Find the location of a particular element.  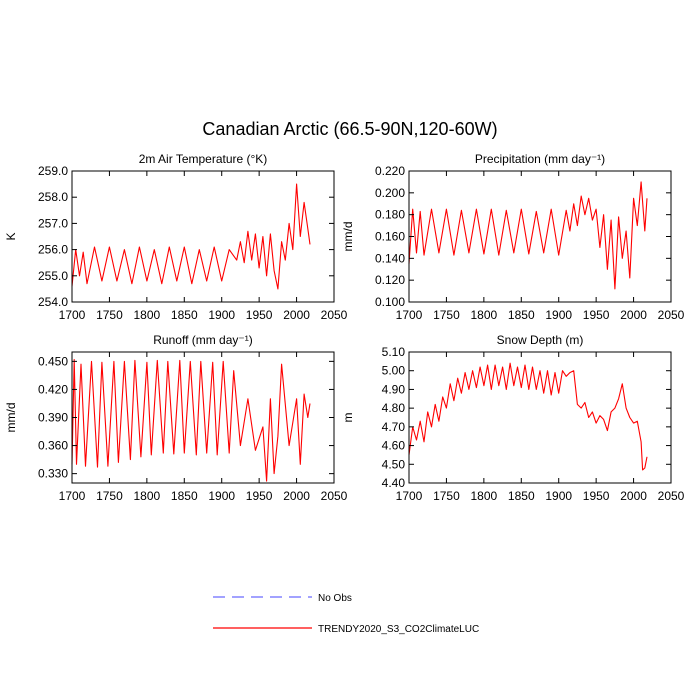

legend-label-no-obs: No Obs is located at coordinates (335, 598).